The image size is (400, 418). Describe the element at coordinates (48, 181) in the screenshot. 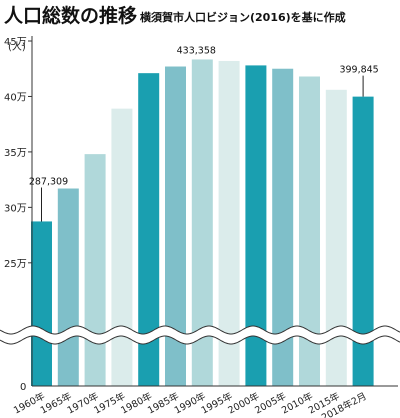

I see `data-label-0: 287,309` at that location.